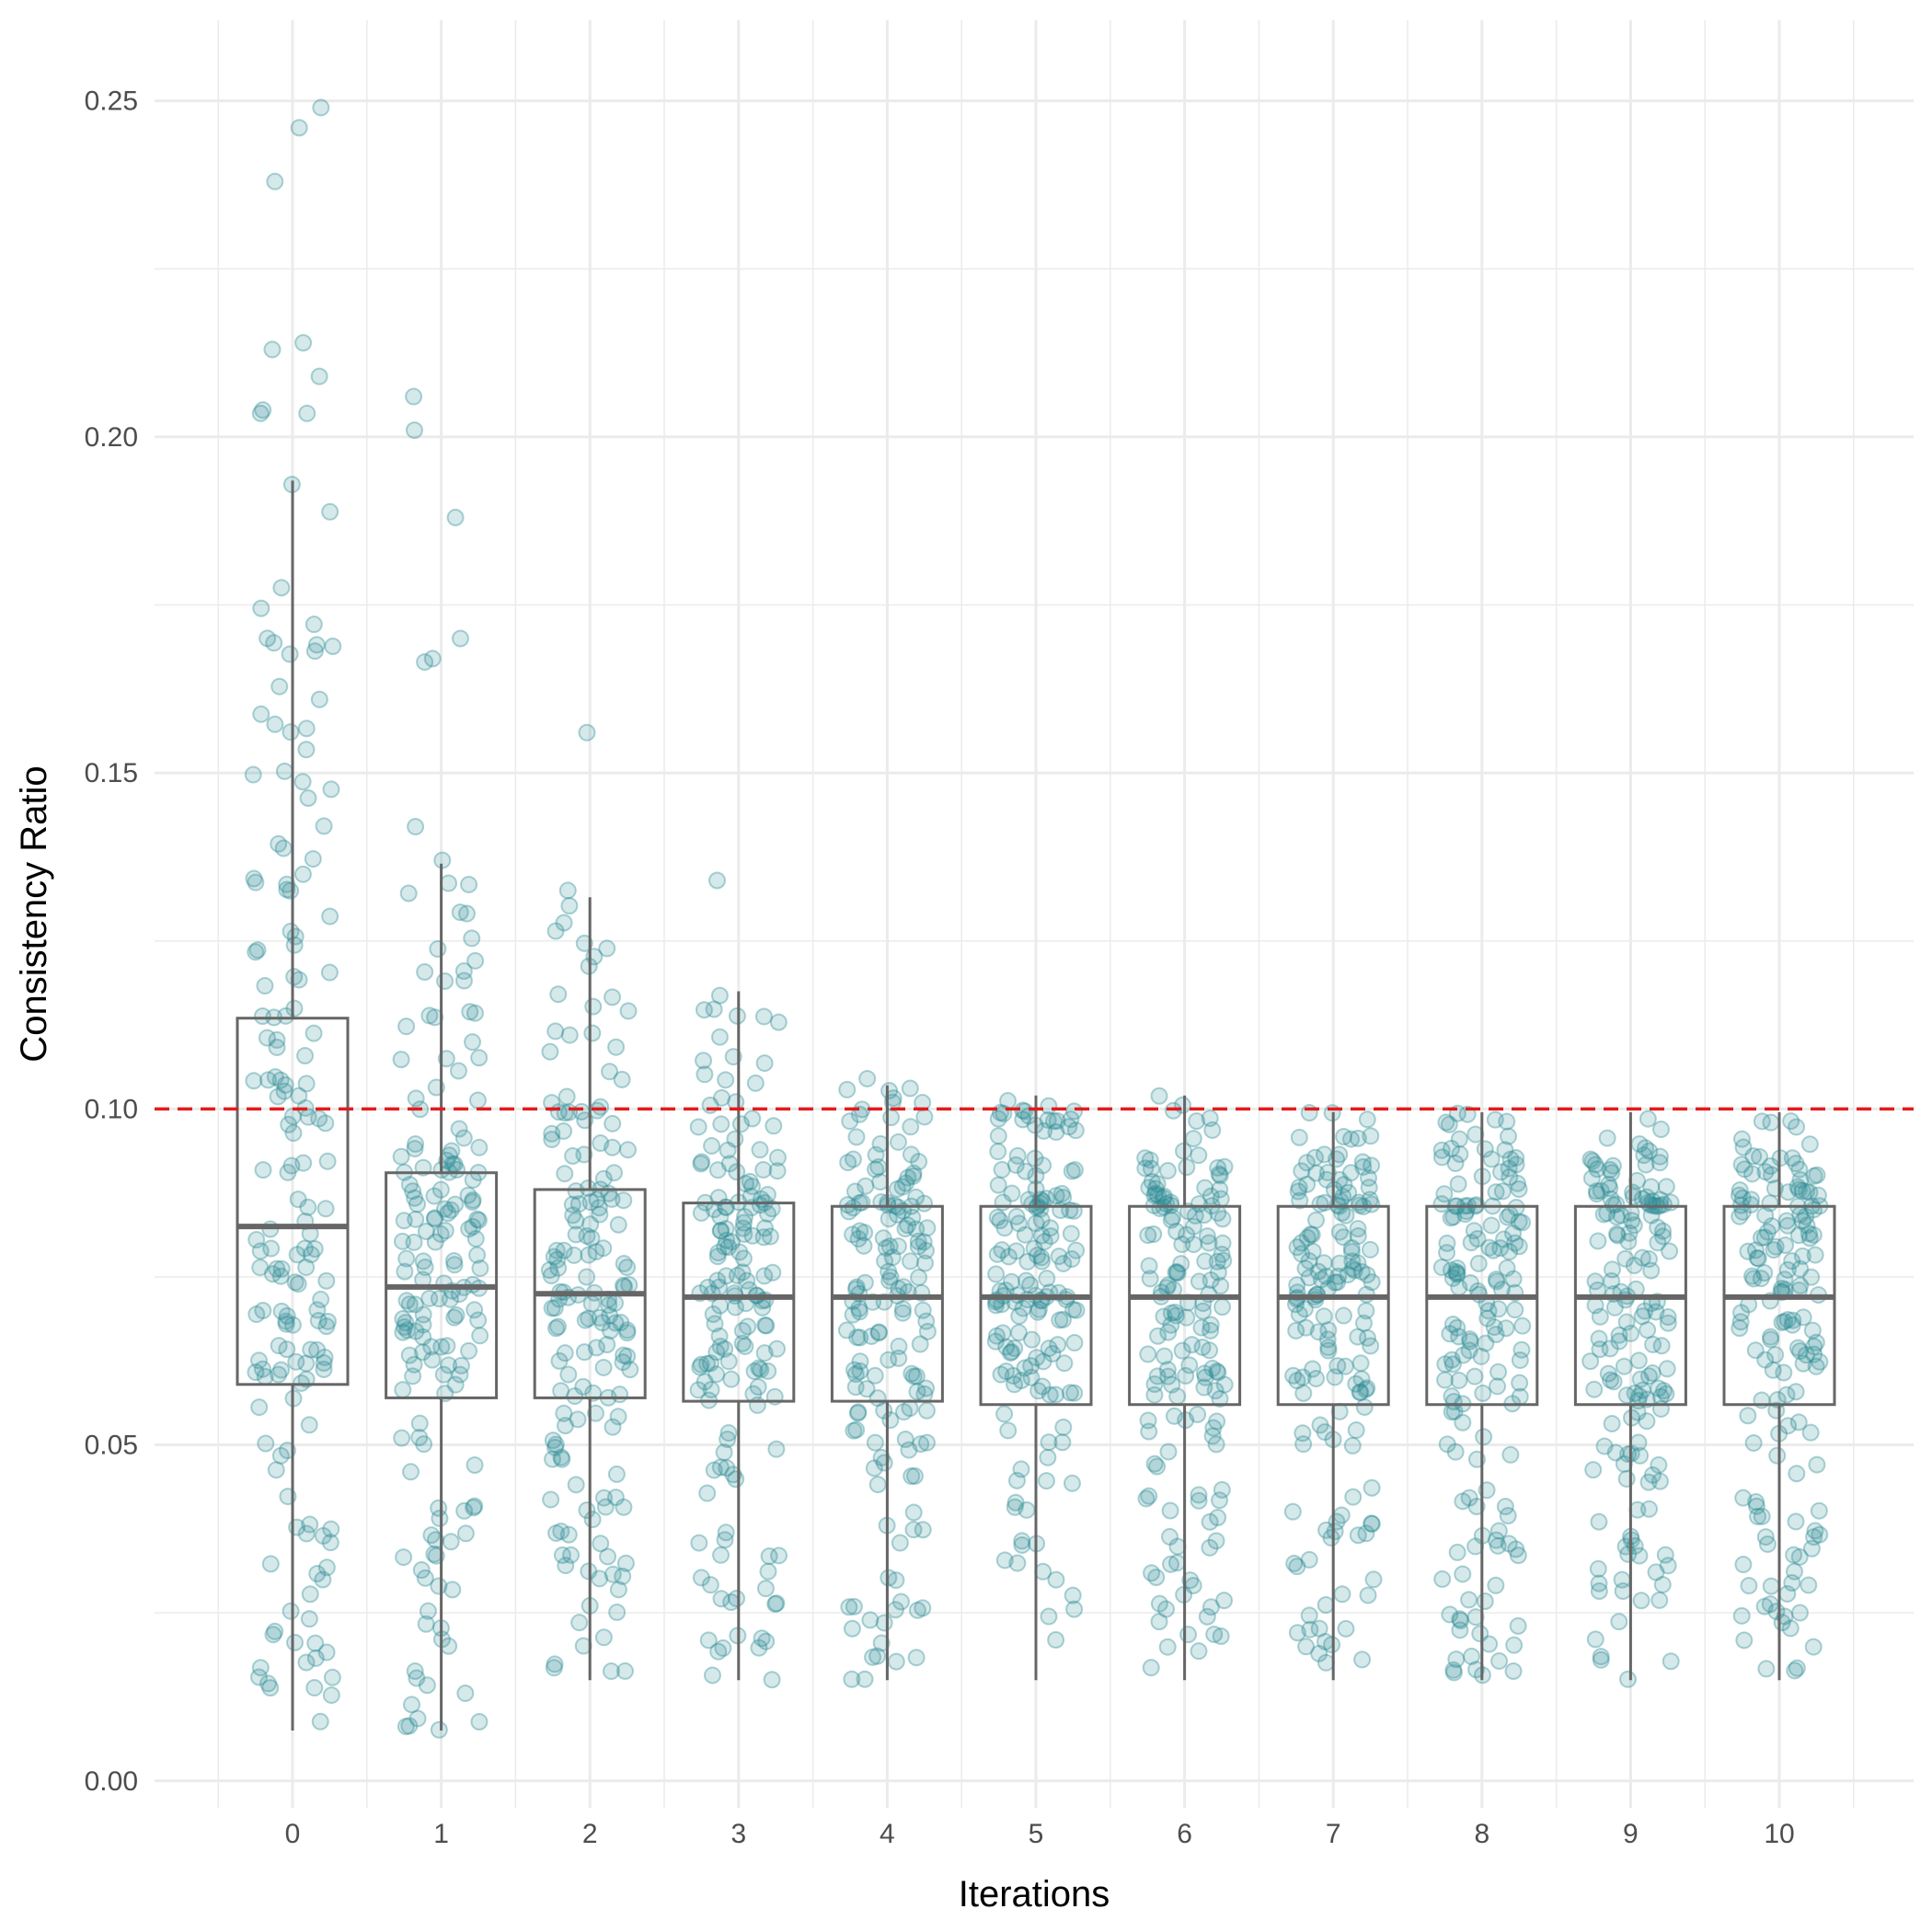 The image size is (1932, 1932). What do you see at coordinates (887, 1834) in the screenshot?
I see `x-tick-label: 4` at bounding box center [887, 1834].